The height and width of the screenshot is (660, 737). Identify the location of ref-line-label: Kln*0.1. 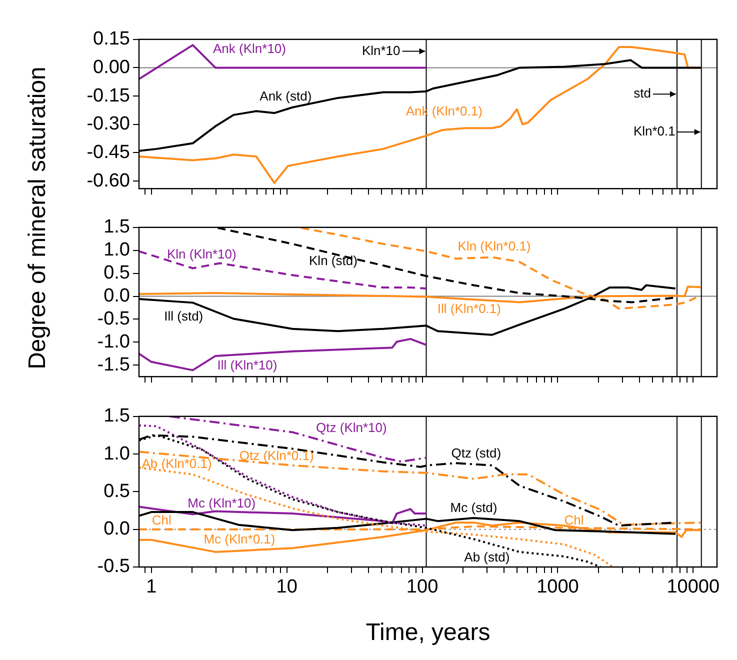
(654, 131).